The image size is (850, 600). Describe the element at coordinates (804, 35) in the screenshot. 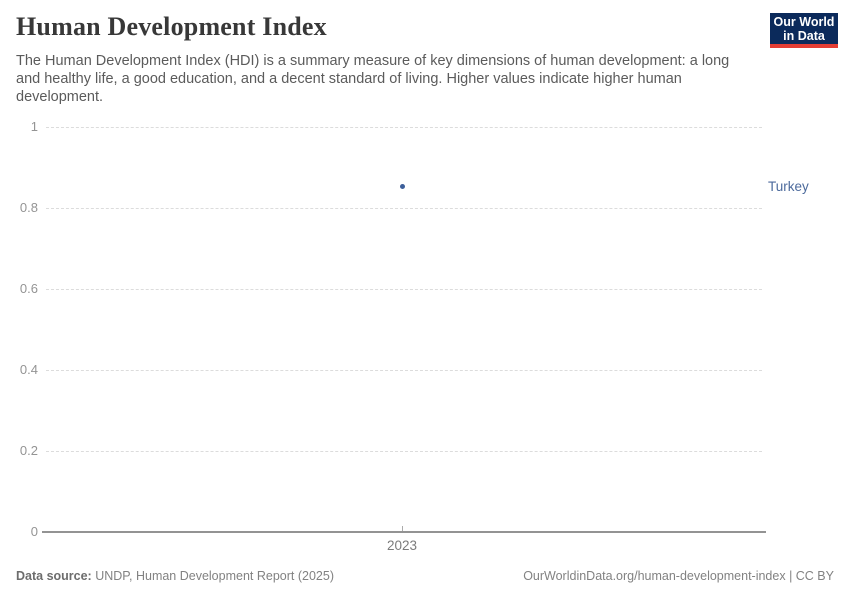

I see `owid-logo-line2: in Data` at that location.